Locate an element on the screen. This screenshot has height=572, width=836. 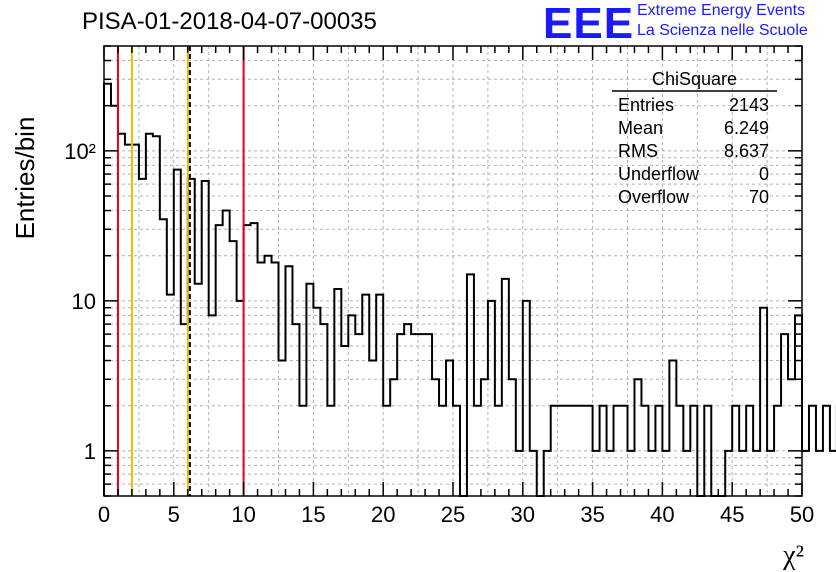
logo-subtitle-line2: La Scienza nelle Scuole is located at coordinates (722, 30).